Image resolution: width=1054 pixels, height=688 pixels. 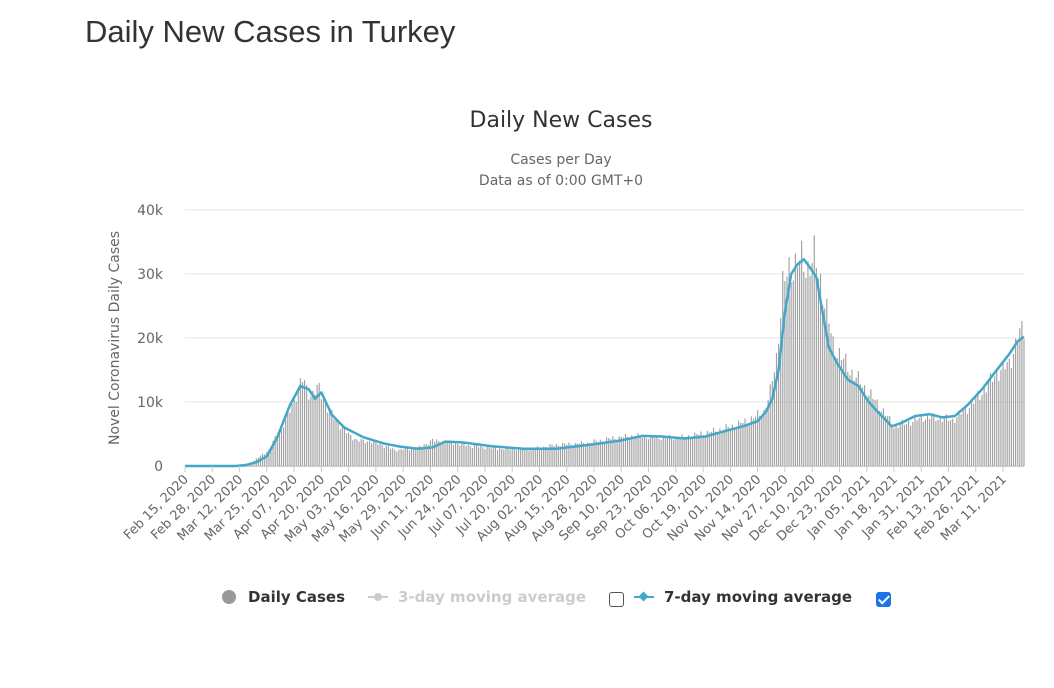 I want to click on legend-marker-daily-cases, so click(x=229, y=597).